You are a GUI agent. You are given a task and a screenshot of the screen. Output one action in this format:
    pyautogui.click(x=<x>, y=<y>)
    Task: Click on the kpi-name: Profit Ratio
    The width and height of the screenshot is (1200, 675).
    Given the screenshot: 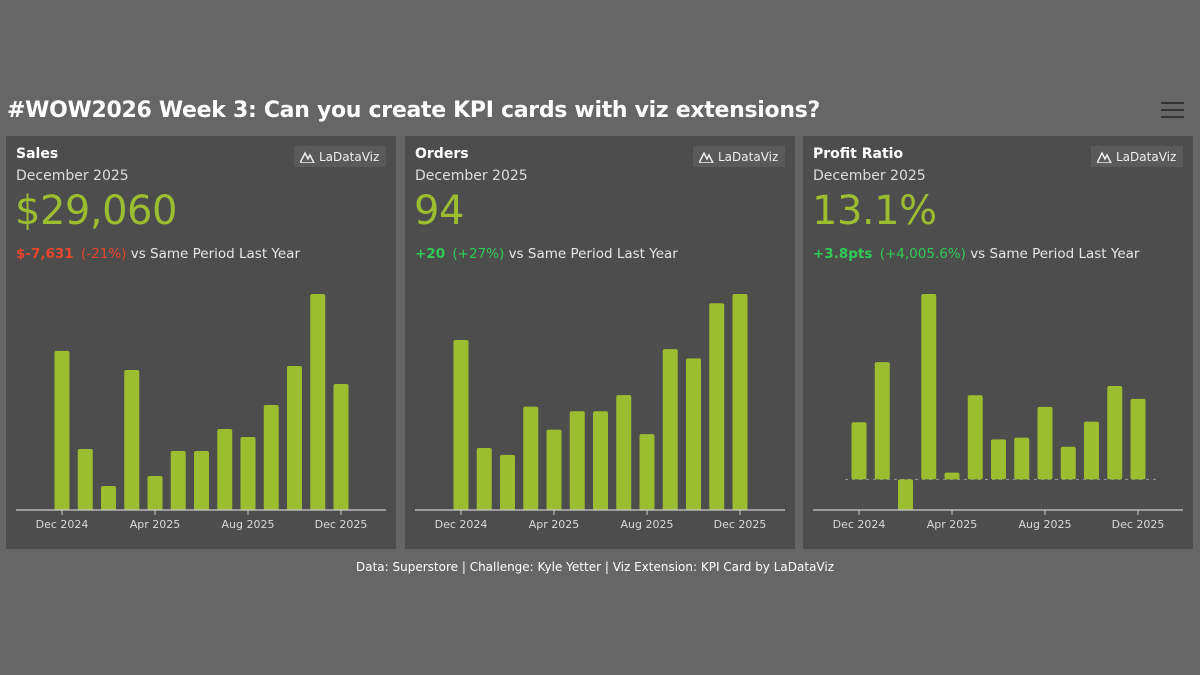 What is the action you would take?
    pyautogui.click(x=858, y=154)
    